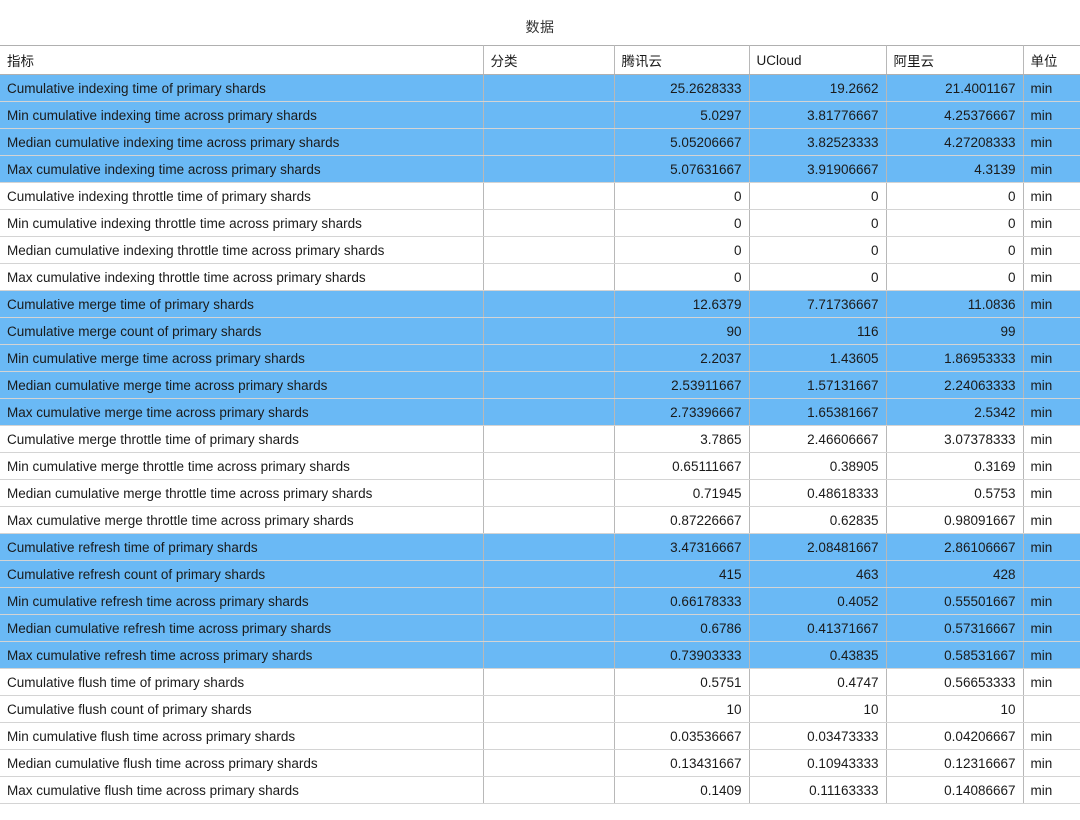  Describe the element at coordinates (682, 601) in the screenshot. I see `cell-tencent: 0.66178333` at that location.